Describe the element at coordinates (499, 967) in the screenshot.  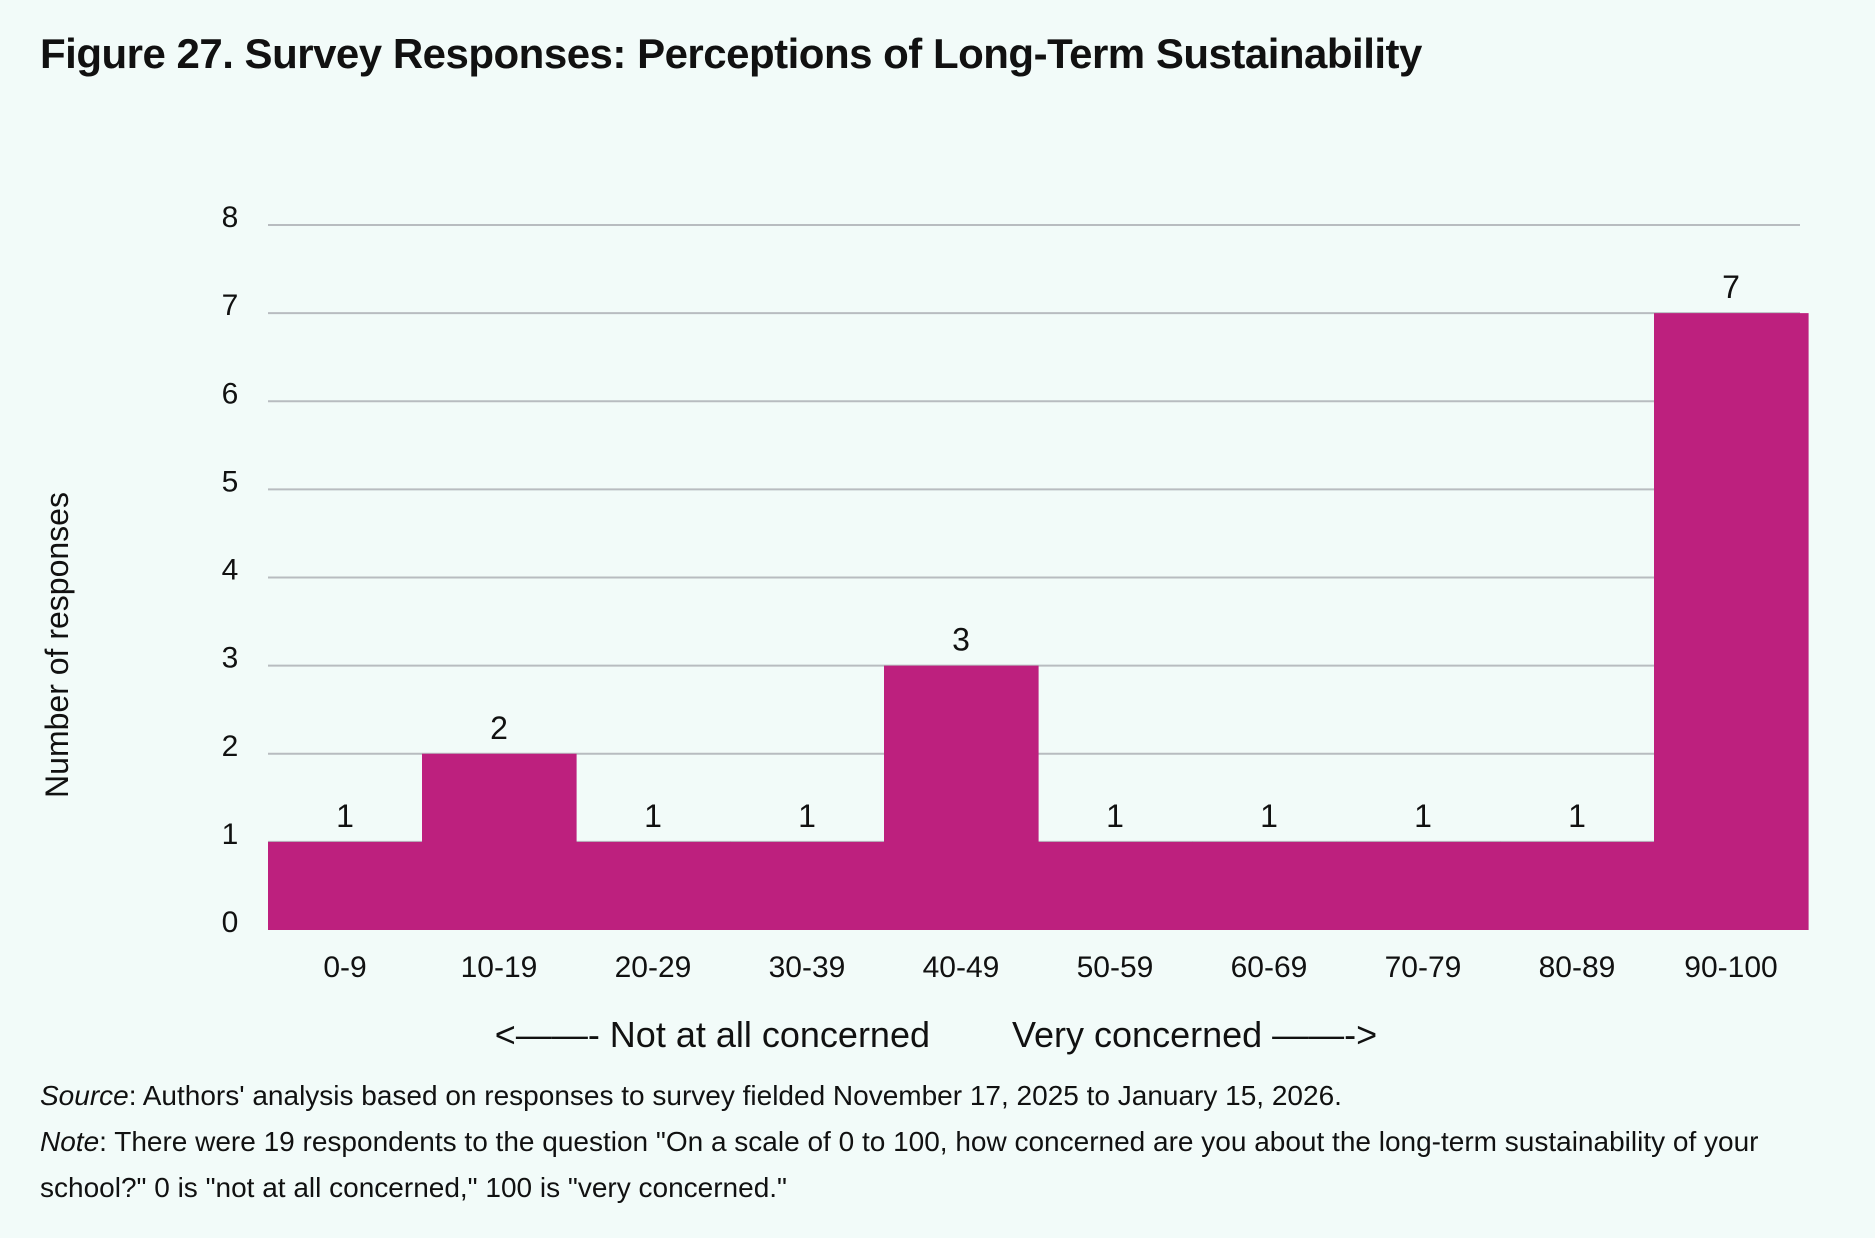
I see `x-tick-label: 10-19` at that location.